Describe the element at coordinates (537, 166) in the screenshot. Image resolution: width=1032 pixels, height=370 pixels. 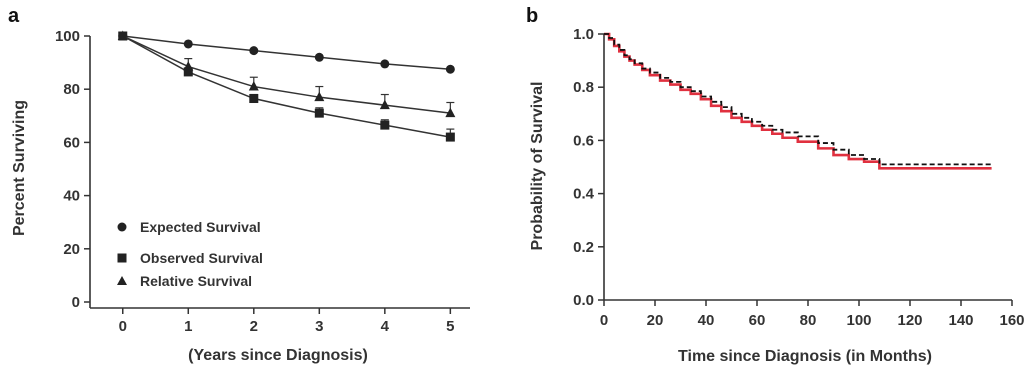
I see `panel-b-y-axis-title: Probability of Survival` at that location.